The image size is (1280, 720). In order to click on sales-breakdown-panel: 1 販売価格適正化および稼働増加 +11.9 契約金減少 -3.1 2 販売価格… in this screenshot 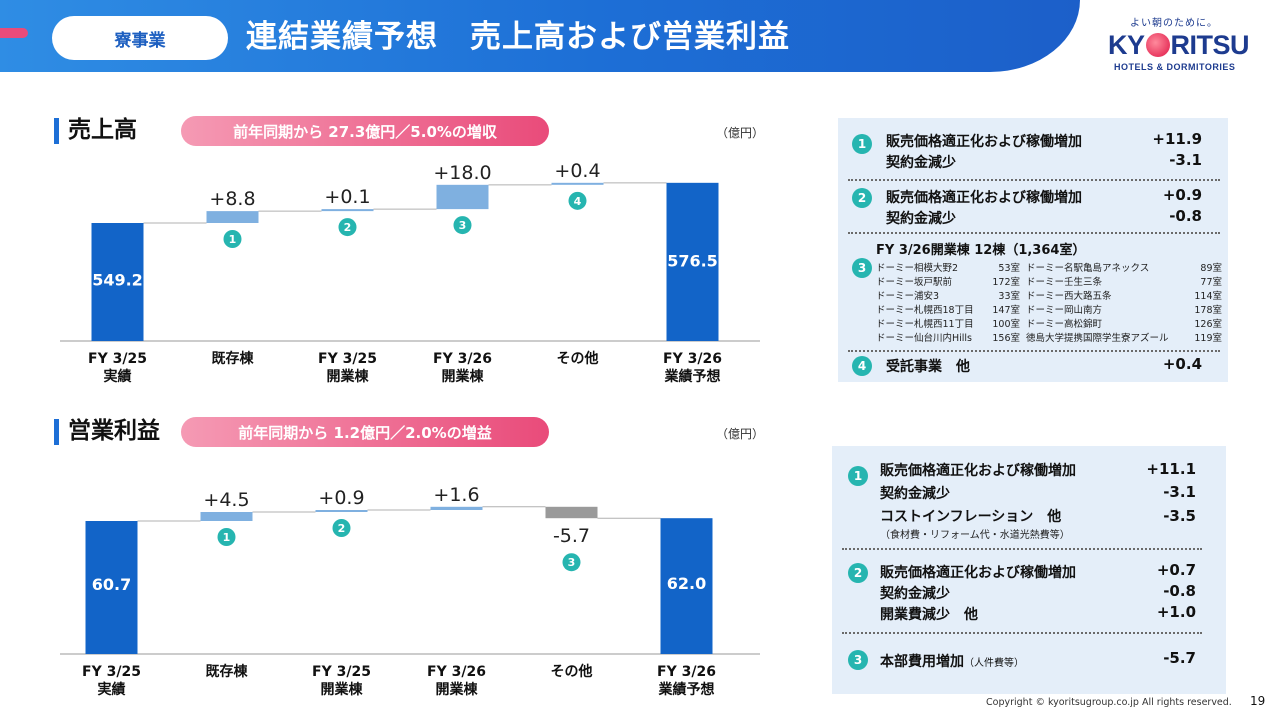, I will do `click(1033, 250)`.